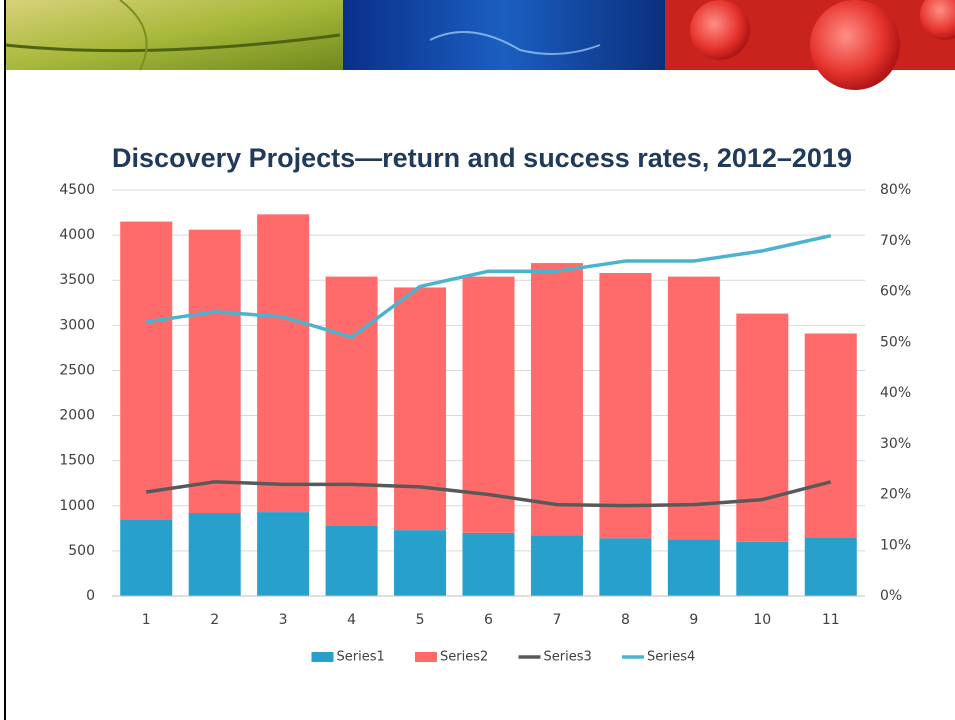 The width and height of the screenshot is (955, 720). I want to click on y2-tick-label: 20%, so click(895, 495).